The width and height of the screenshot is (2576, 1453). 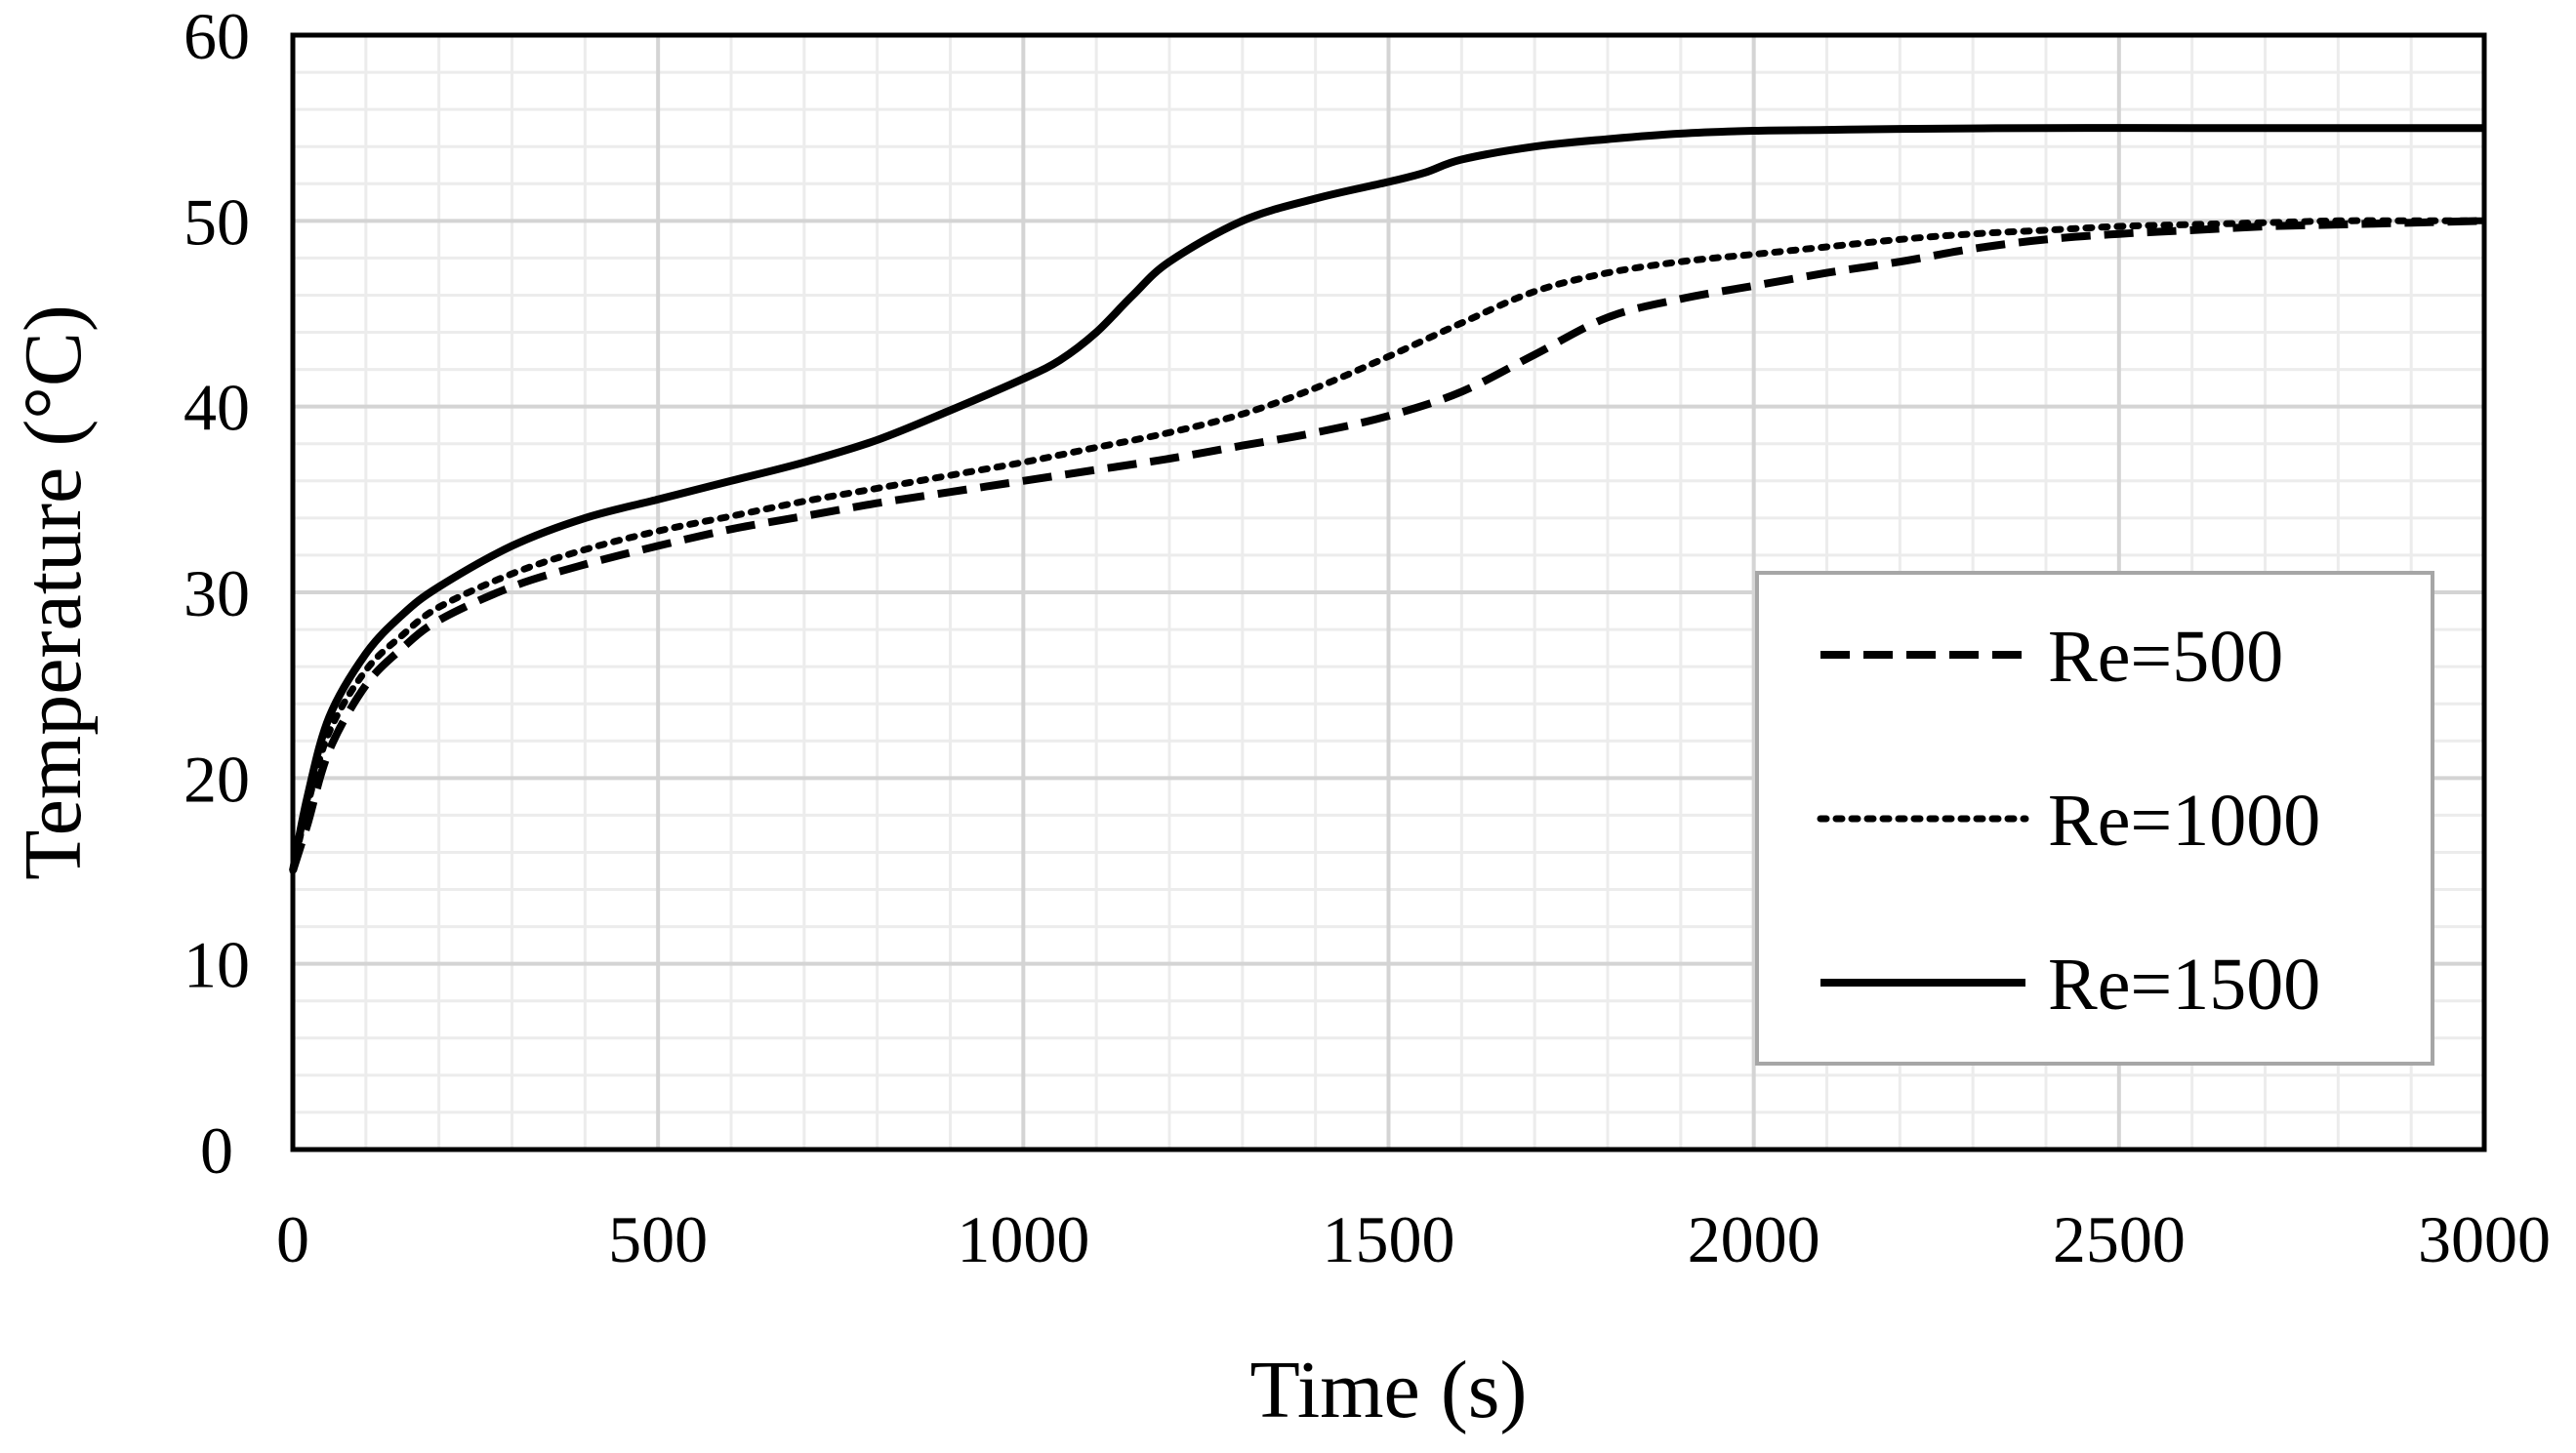 What do you see at coordinates (217, 222) in the screenshot?
I see `y-tick-label: 50` at bounding box center [217, 222].